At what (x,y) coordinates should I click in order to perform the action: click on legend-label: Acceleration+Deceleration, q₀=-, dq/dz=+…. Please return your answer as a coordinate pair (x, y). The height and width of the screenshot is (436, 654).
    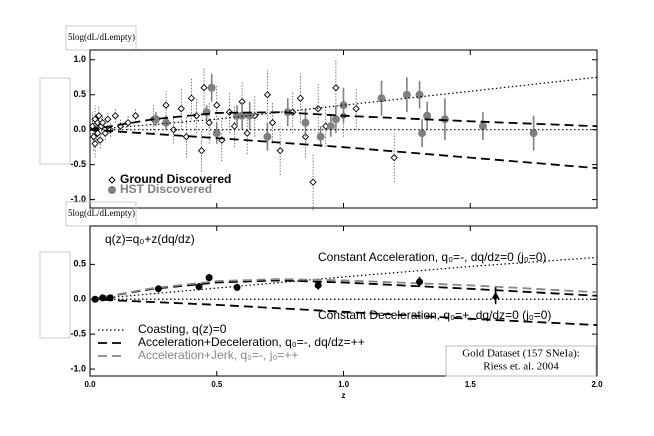
    Looking at the image, I should click on (251, 342).